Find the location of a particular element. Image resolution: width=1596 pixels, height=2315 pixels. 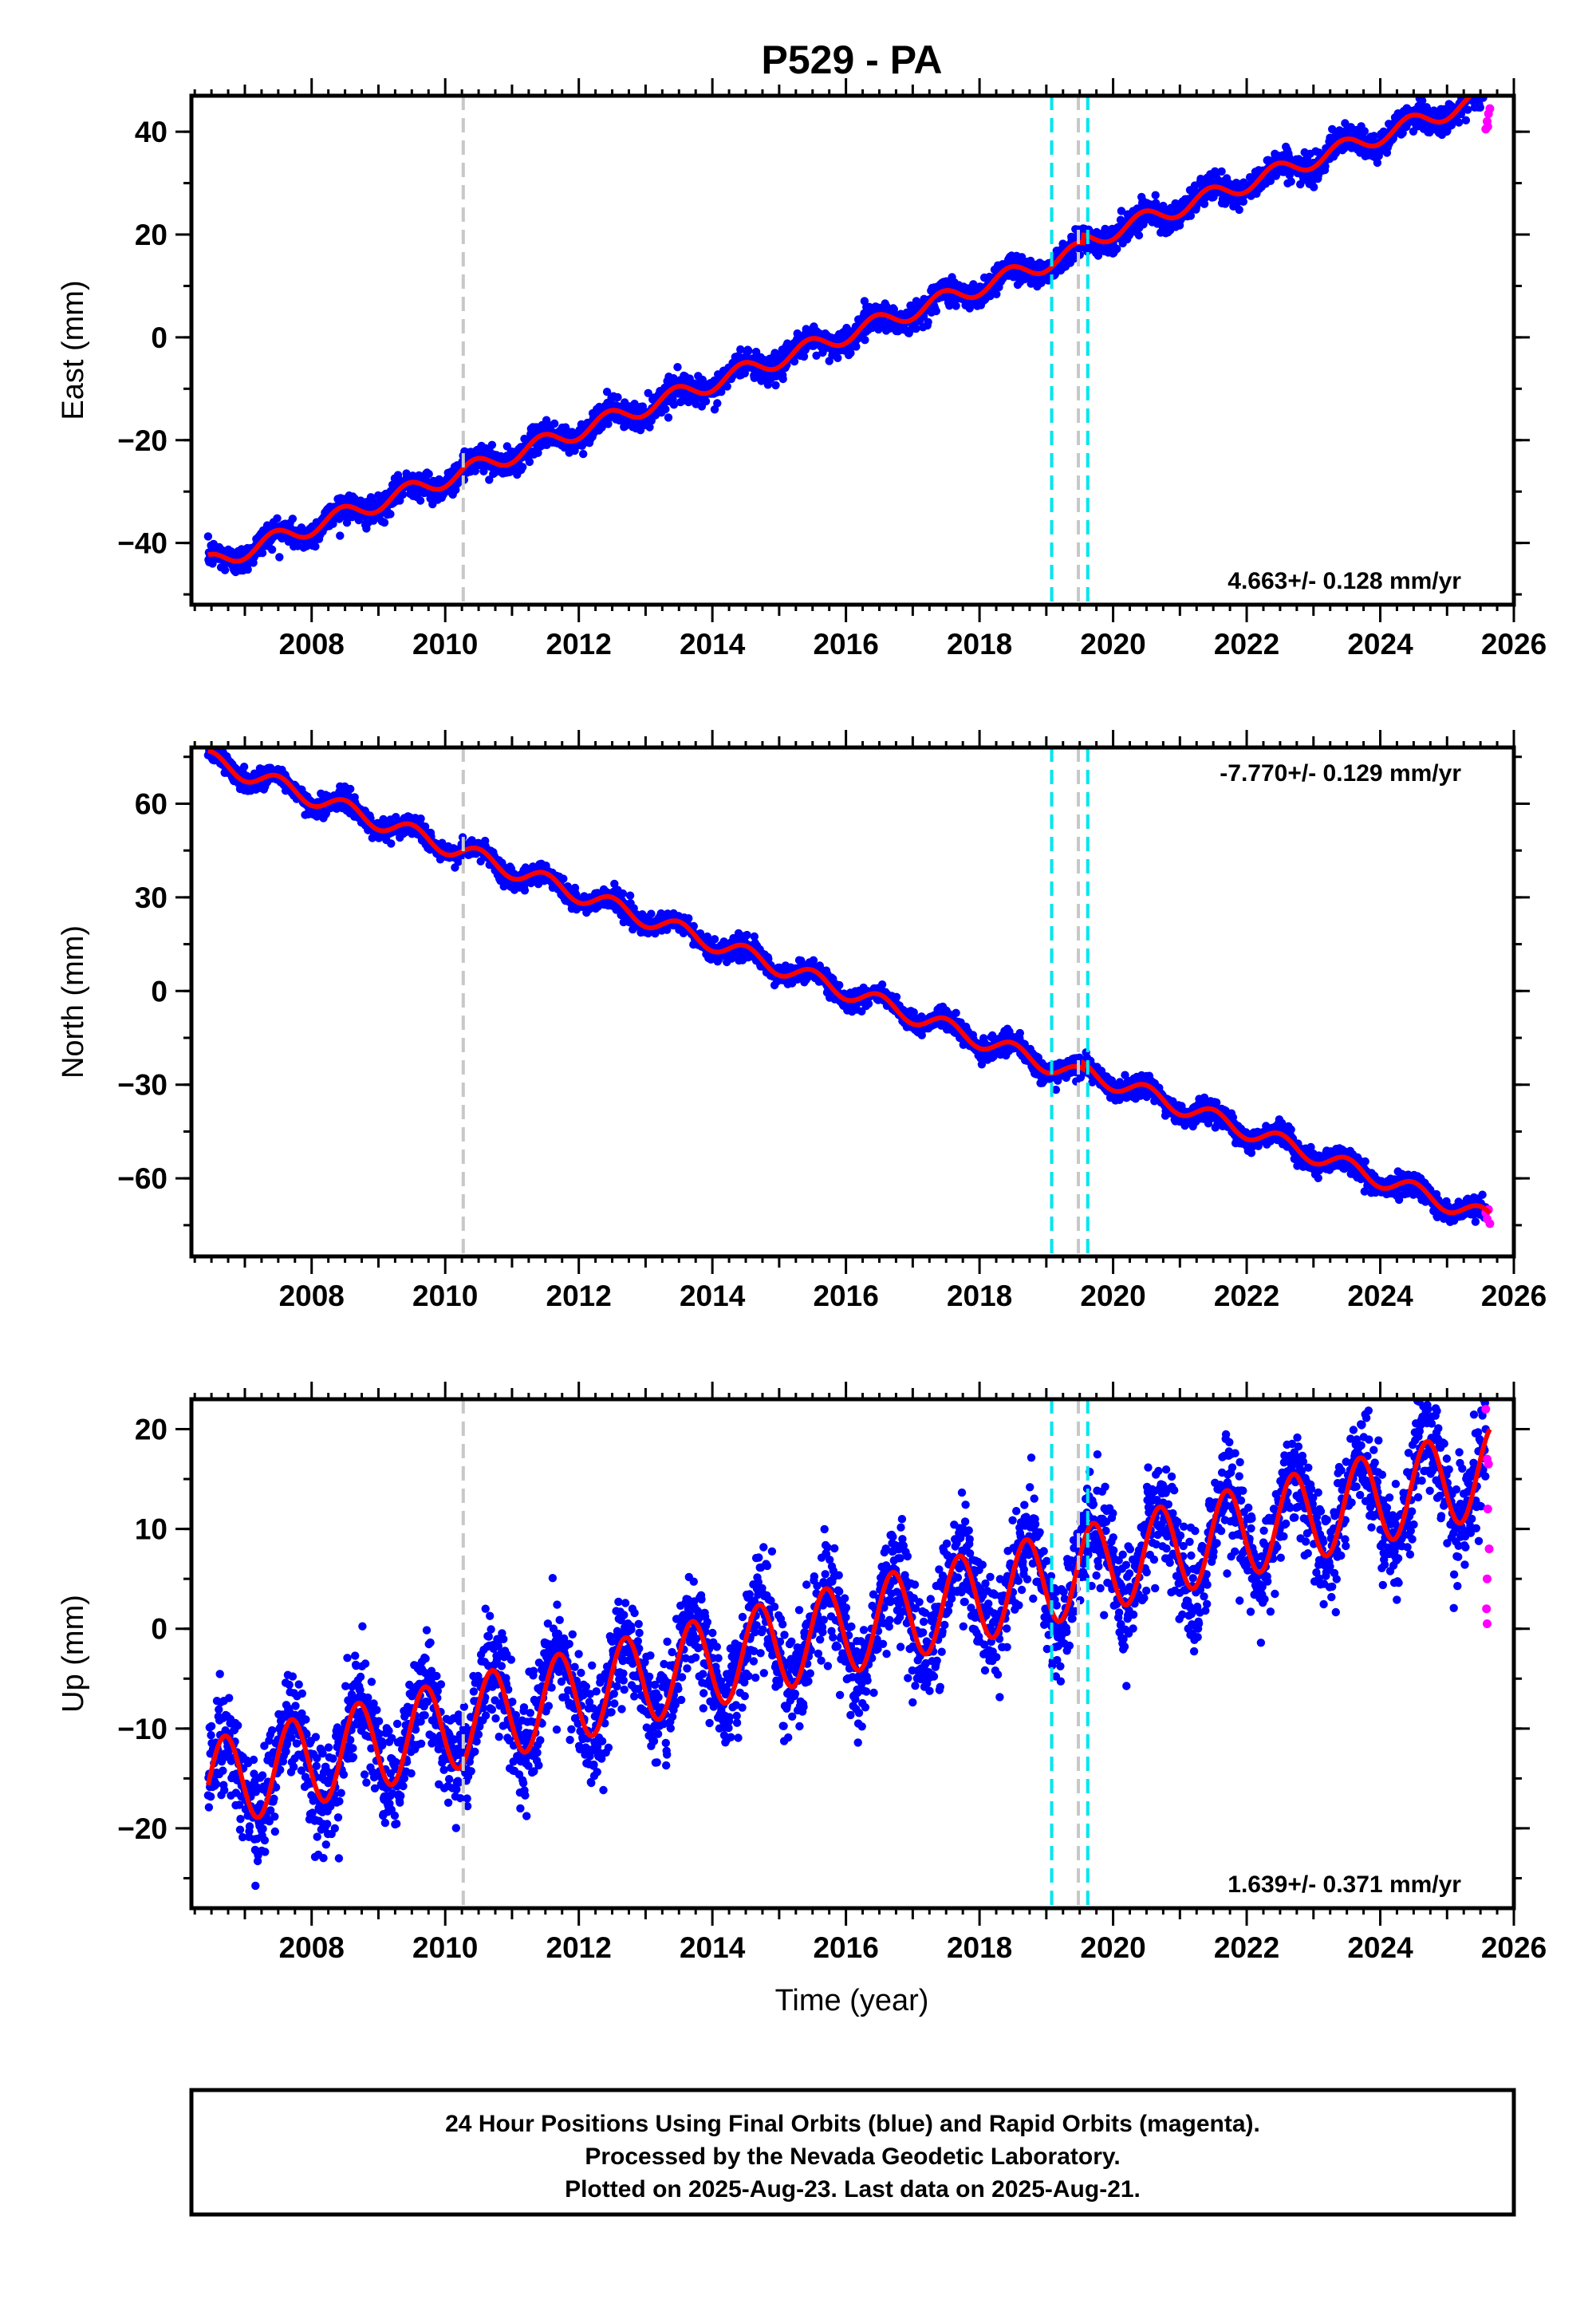

x-tick-label: 2010 is located at coordinates (445, 644).